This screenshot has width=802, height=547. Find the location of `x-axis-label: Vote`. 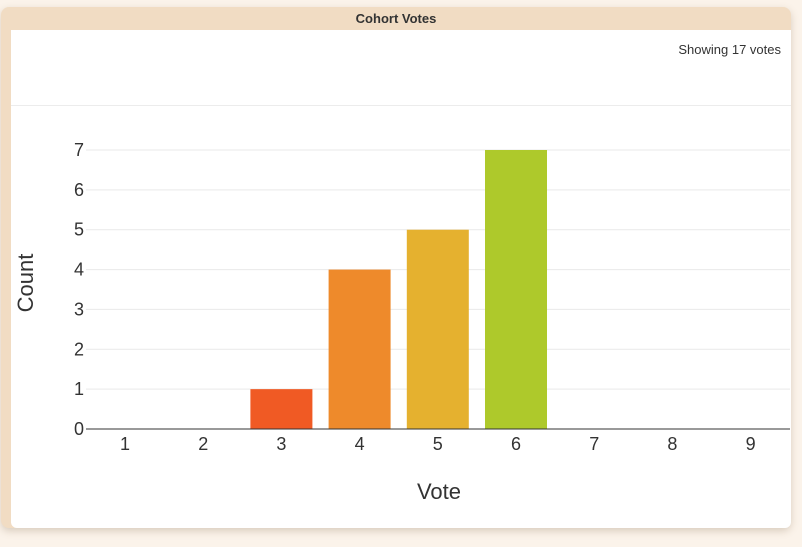

x-axis-label: Vote is located at coordinates (439, 491).